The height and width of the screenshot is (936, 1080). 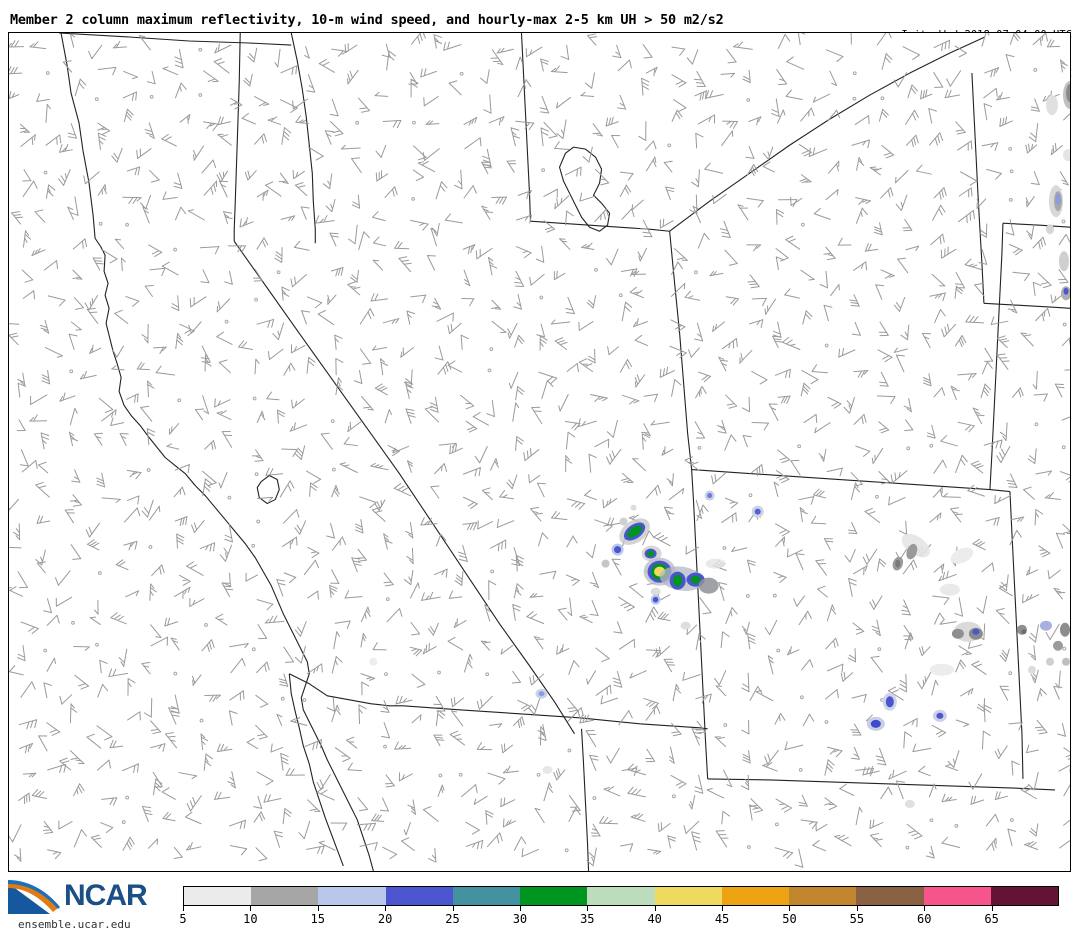 I want to click on colorbar-segment, so click(x=823, y=896).